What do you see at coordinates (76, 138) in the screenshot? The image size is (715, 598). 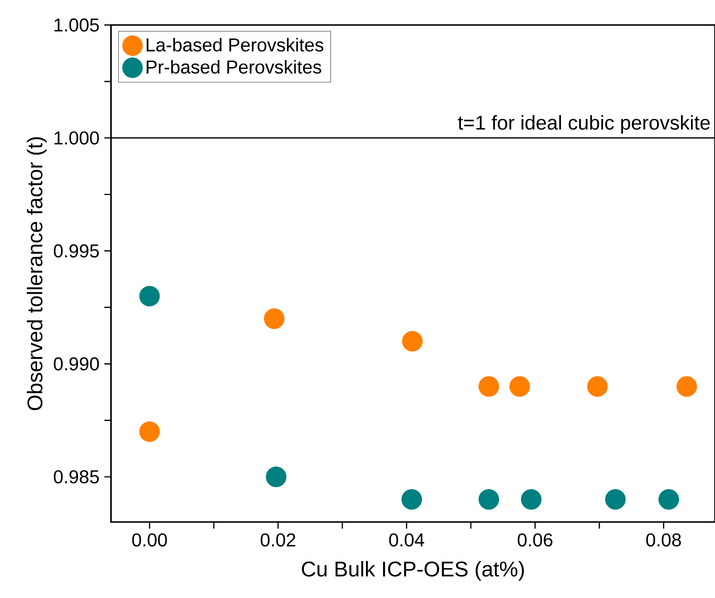 I see `y-tick-label: 1.000` at bounding box center [76, 138].